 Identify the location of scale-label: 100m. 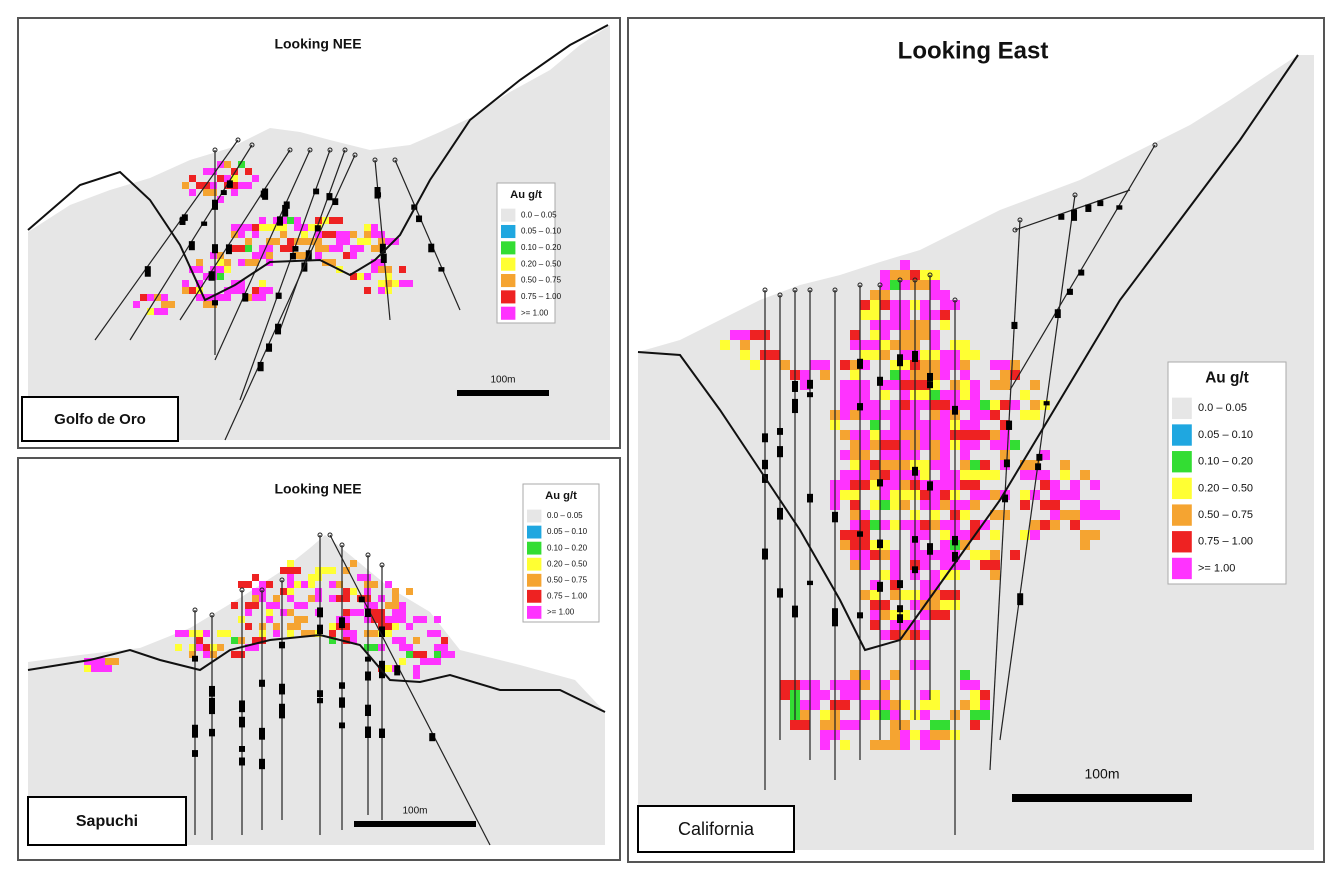
(502, 380).